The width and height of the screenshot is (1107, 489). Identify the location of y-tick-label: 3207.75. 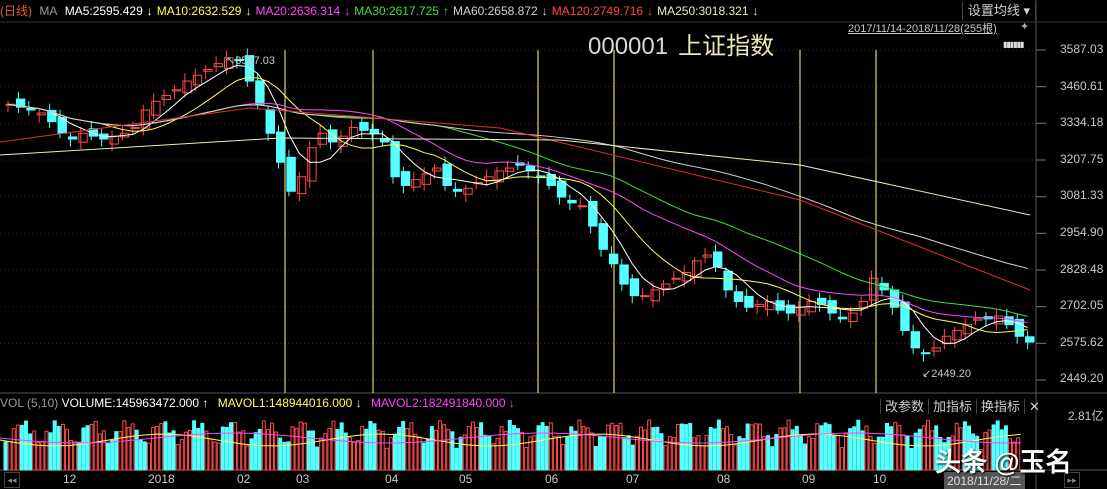
(1082, 158).